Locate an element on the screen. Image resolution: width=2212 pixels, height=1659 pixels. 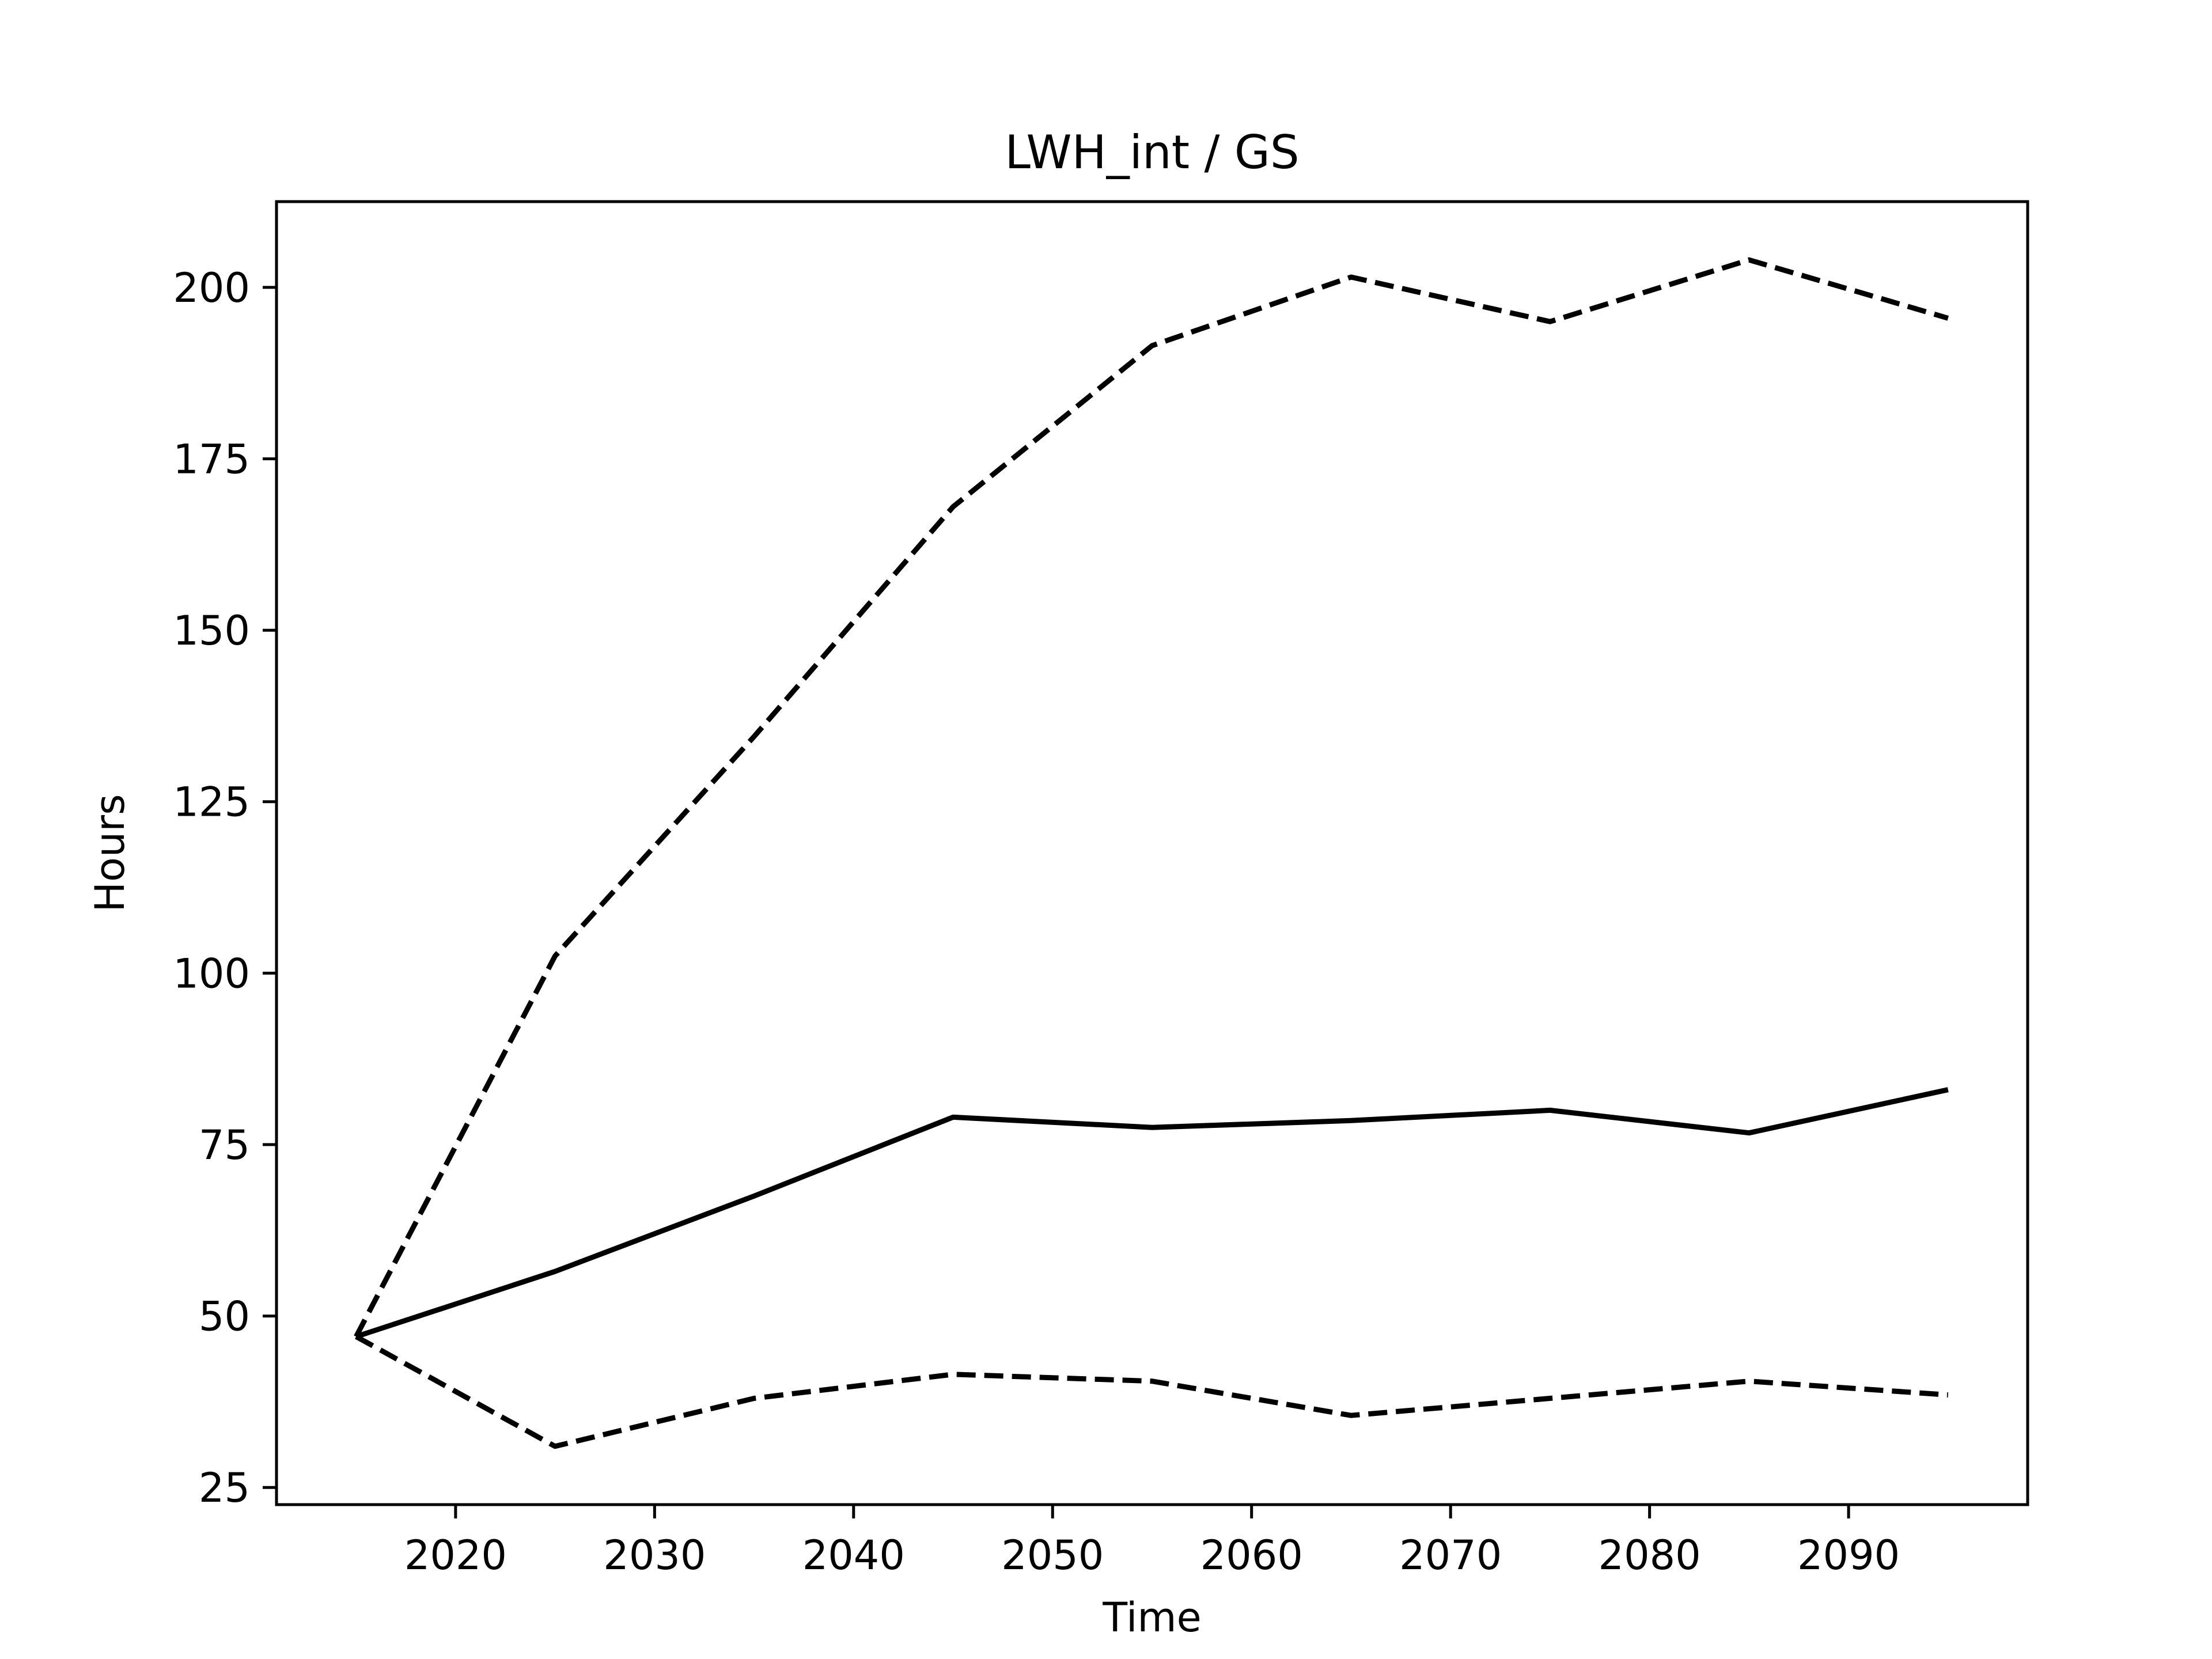
x-tick-label: 2030 is located at coordinates (654, 1555).